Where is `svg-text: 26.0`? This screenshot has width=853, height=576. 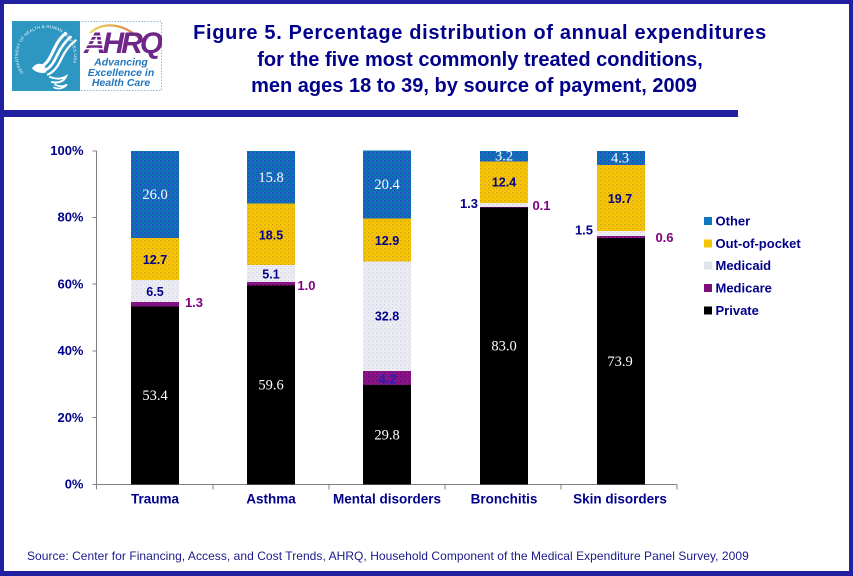
svg-text: 26.0 is located at coordinates (154, 195).